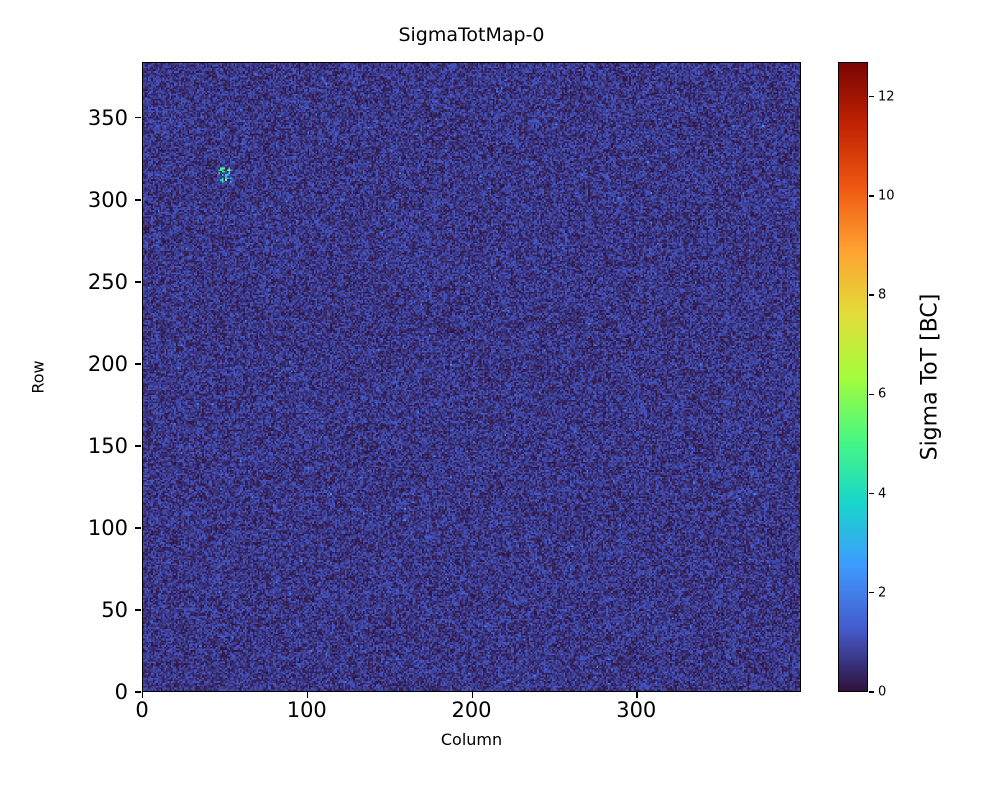 The height and width of the screenshot is (800, 1000). Describe the element at coordinates (114, 609) in the screenshot. I see `y-tick-label: 50` at that location.